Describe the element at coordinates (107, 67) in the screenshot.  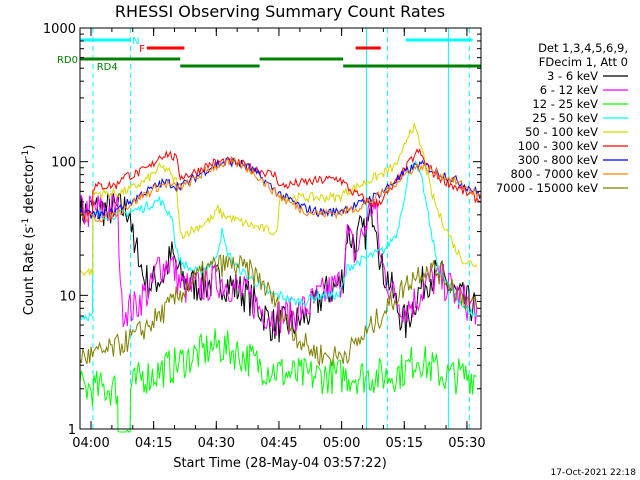
I see `flag-label-rd4: RD4` at that location.